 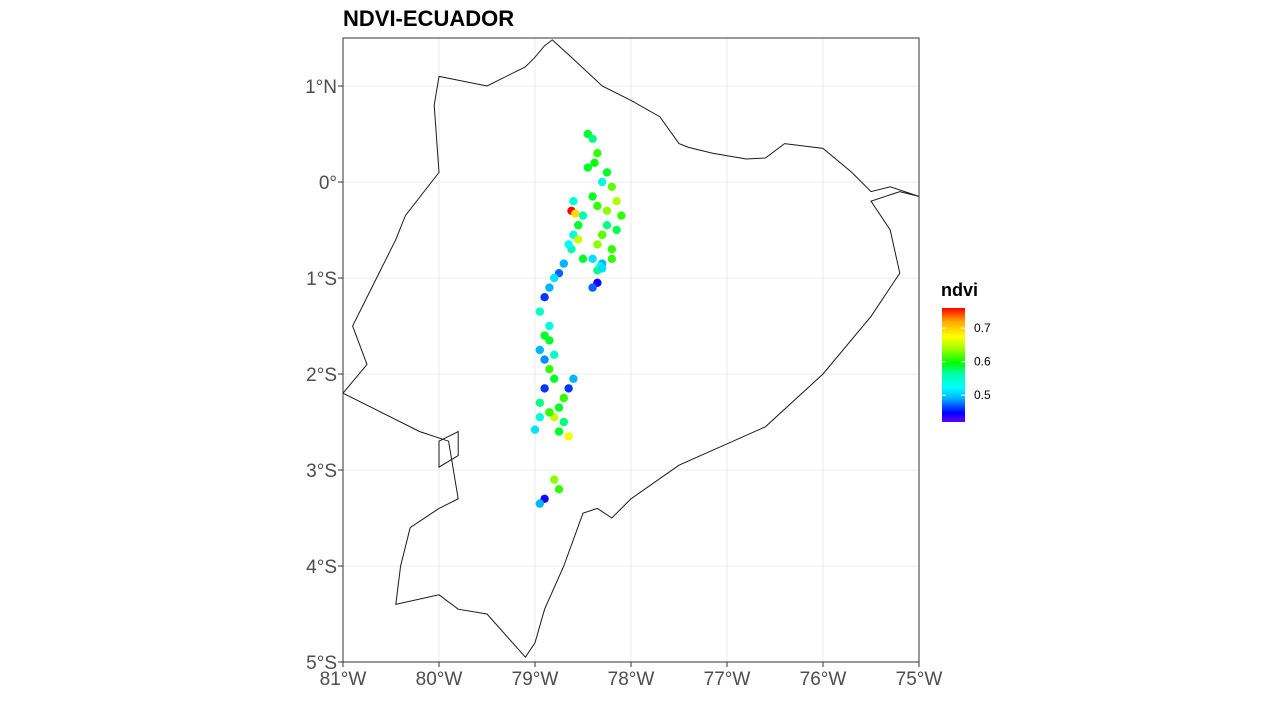 I want to click on legend: ndvi 0.7 0.6 0.5, so click(x=966, y=351).